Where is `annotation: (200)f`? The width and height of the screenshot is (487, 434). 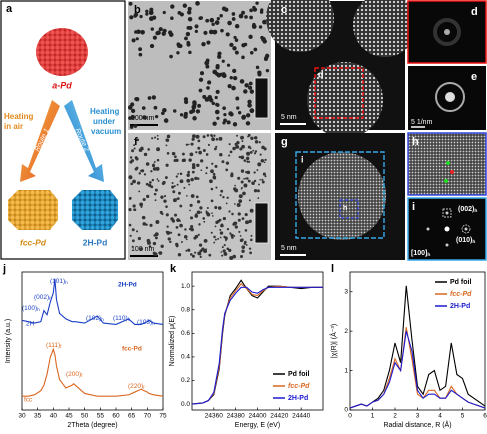
annotation: (200)f is located at coordinates (74, 374).